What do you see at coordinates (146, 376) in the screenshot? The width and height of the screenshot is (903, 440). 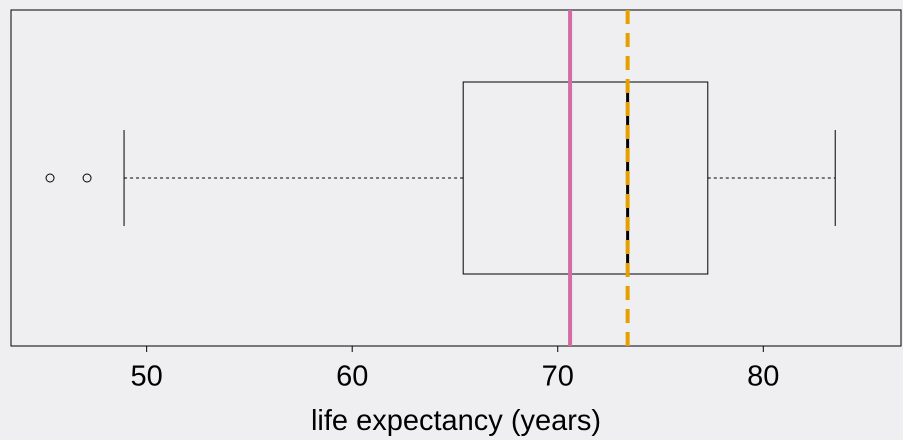 I see `x-tick-label: 50` at bounding box center [146, 376].